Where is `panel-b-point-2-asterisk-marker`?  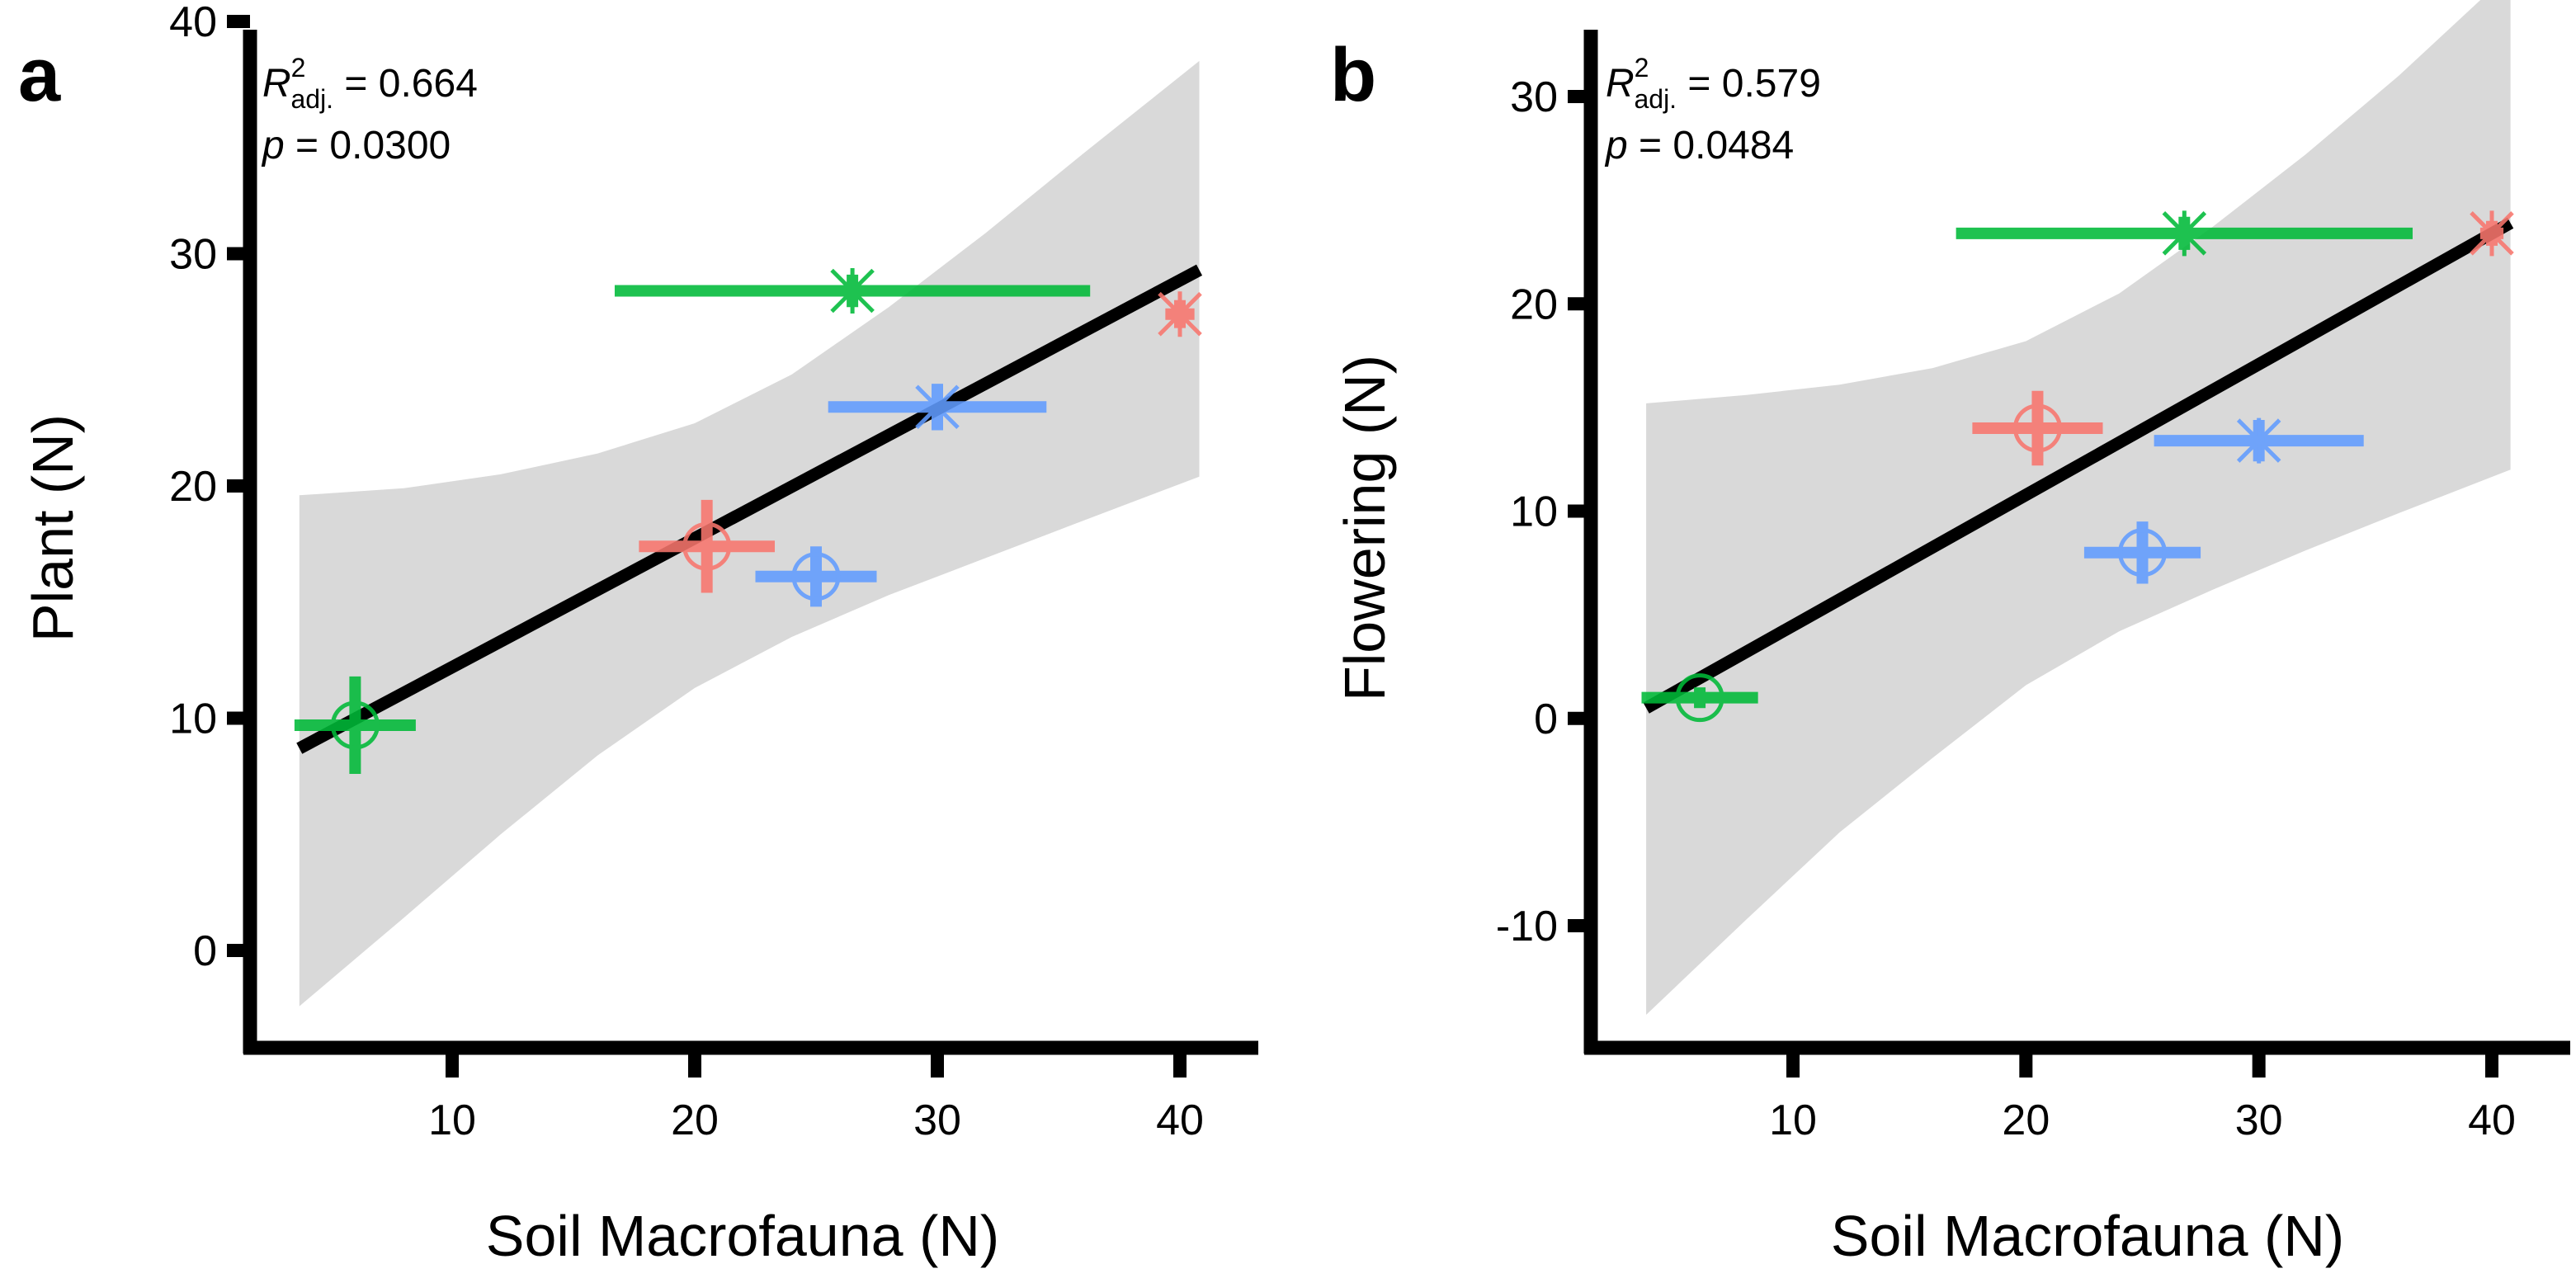 panel-b-point-2-asterisk-marker is located at coordinates (2184, 234).